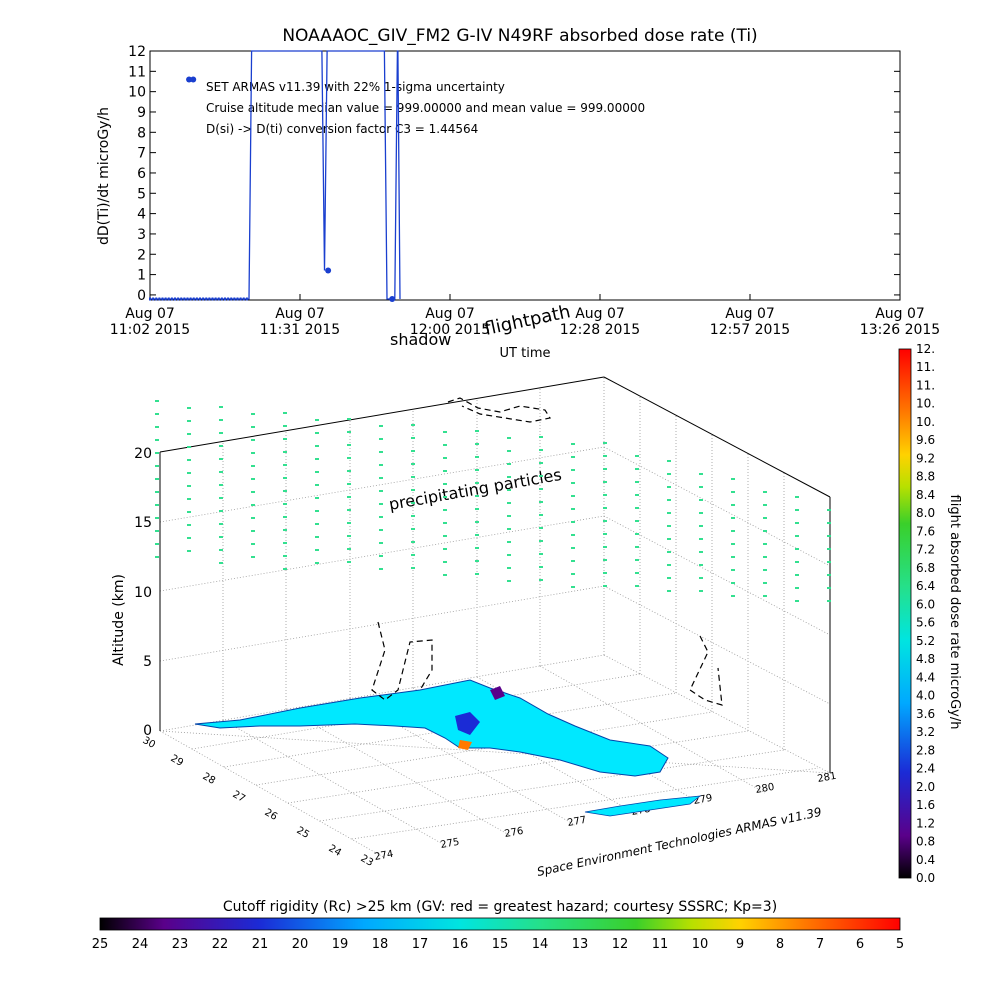  I want to click on top-y-tick-label: 0, so click(141, 296).